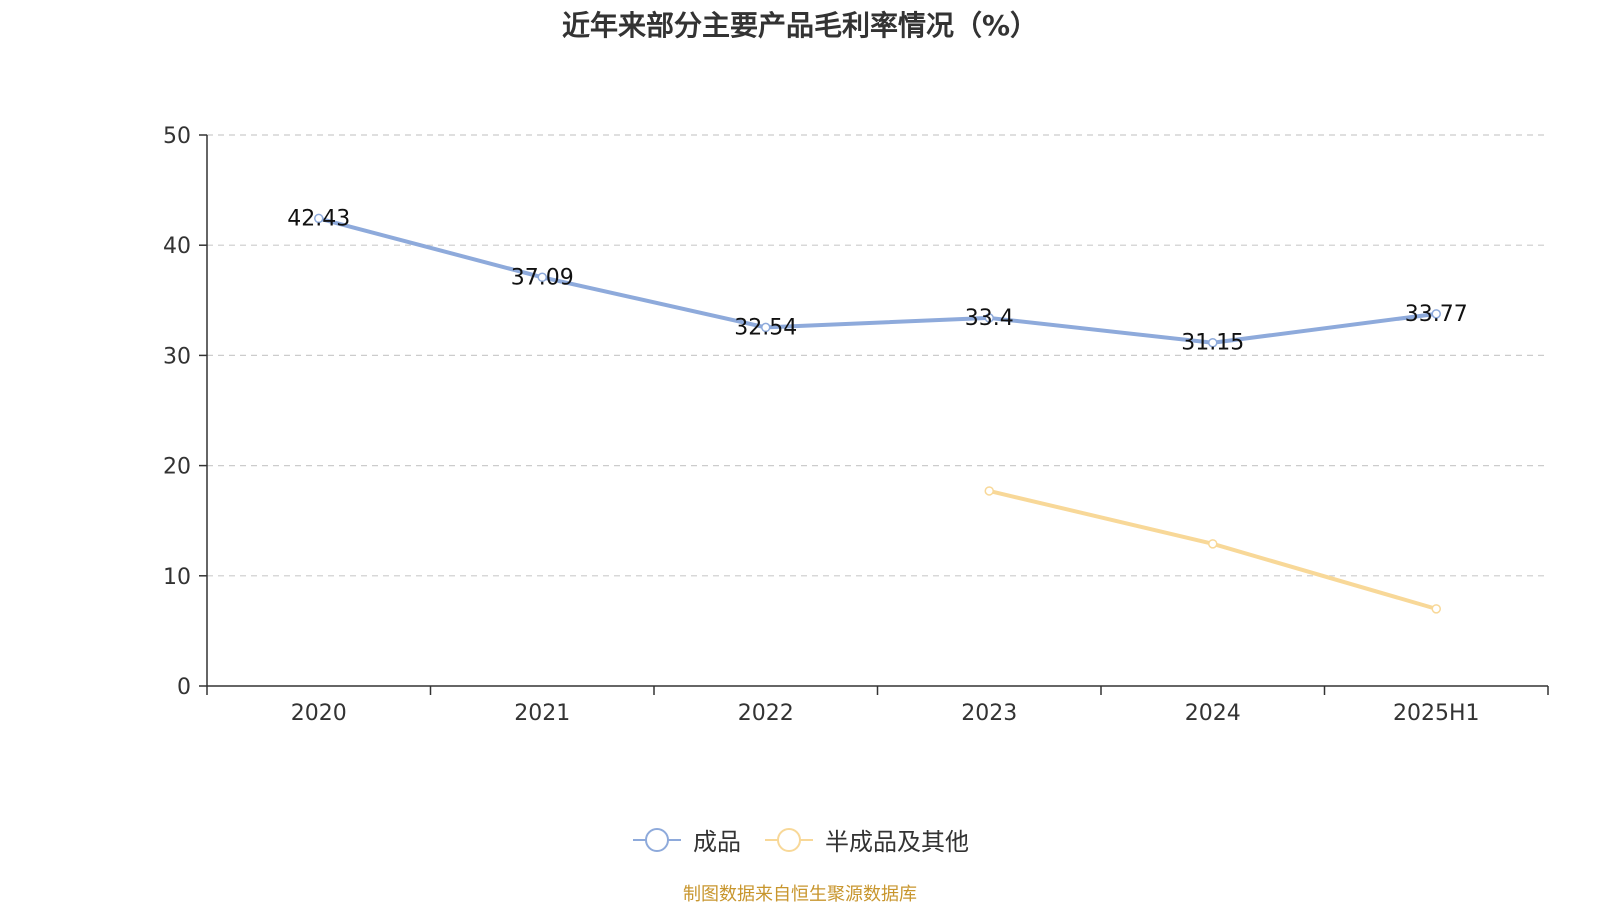  Describe the element at coordinates (686, 839) in the screenshot. I see `legend-item-series-1: 成品` at that location.